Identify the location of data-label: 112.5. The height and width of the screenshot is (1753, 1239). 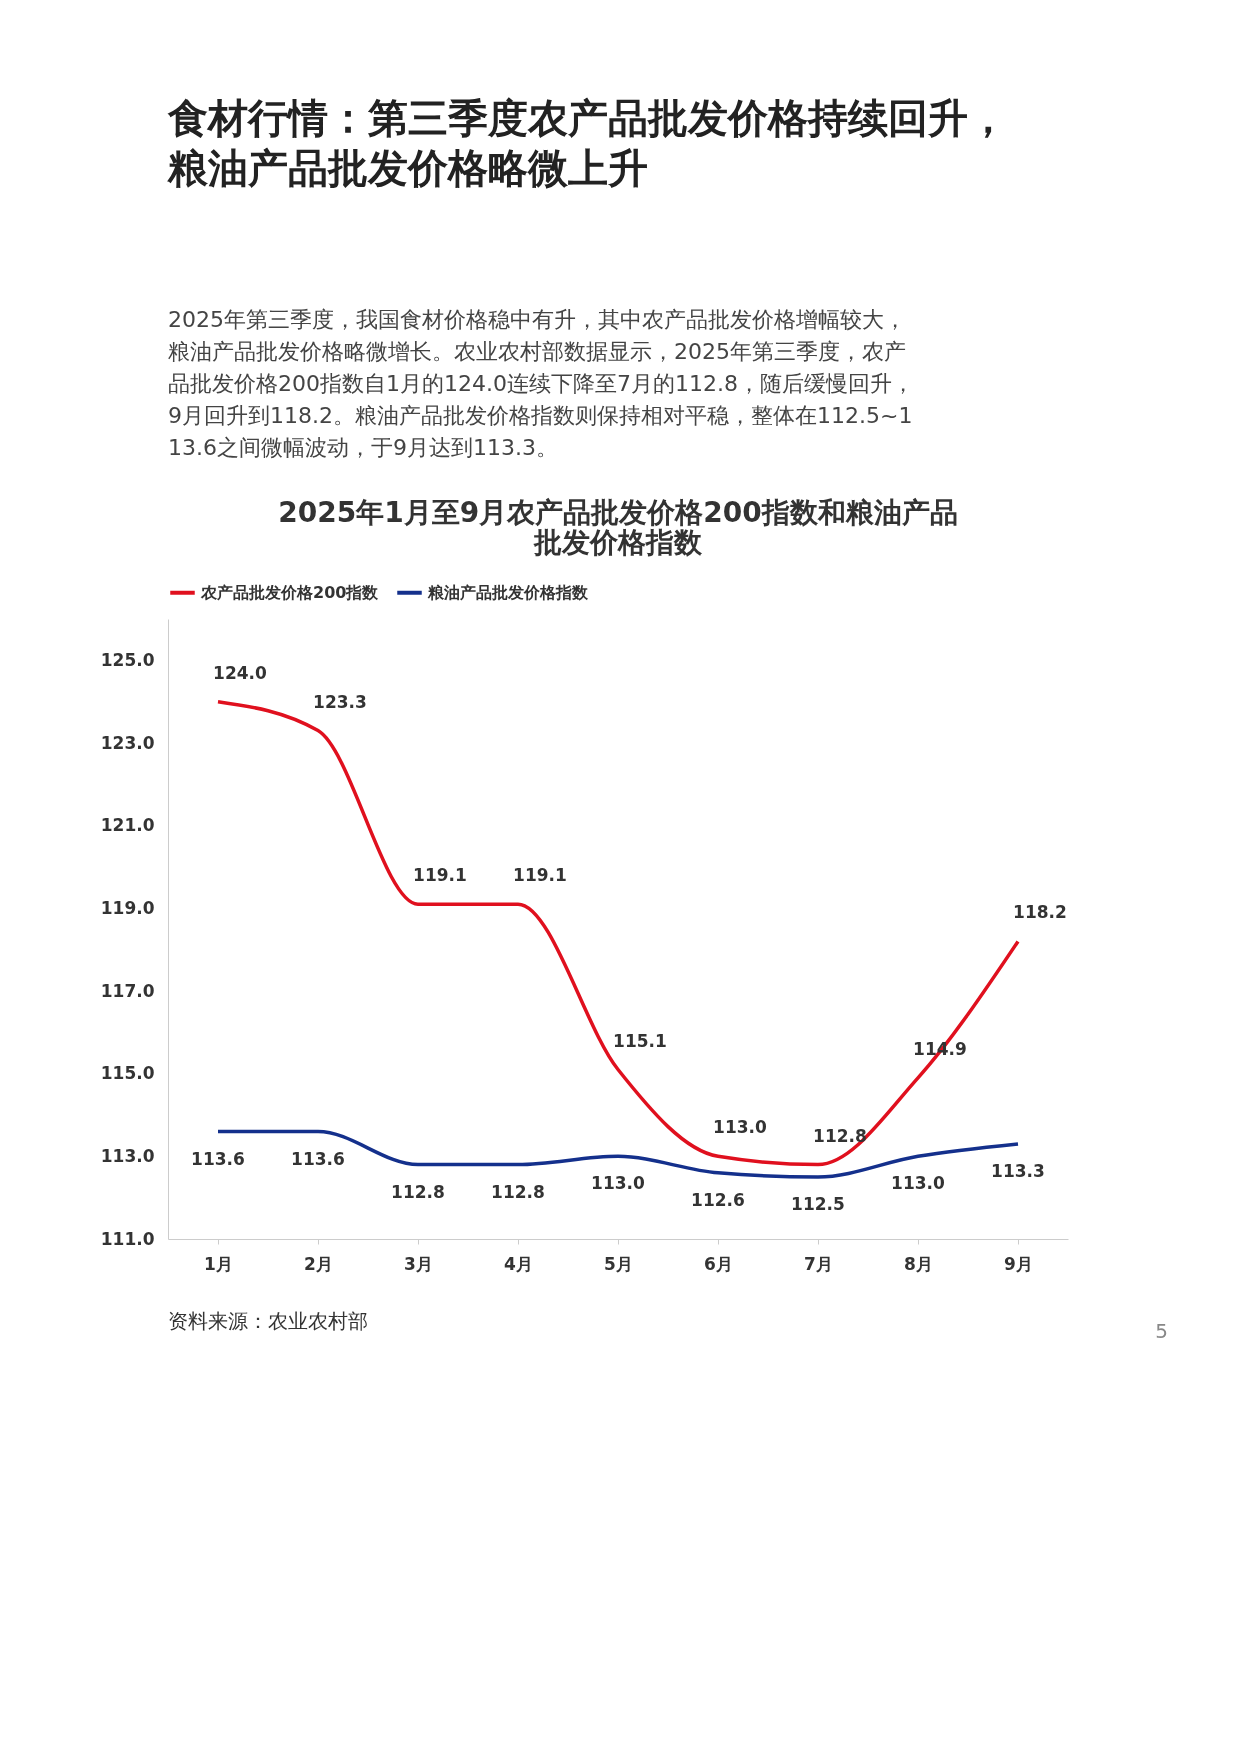
(818, 1204).